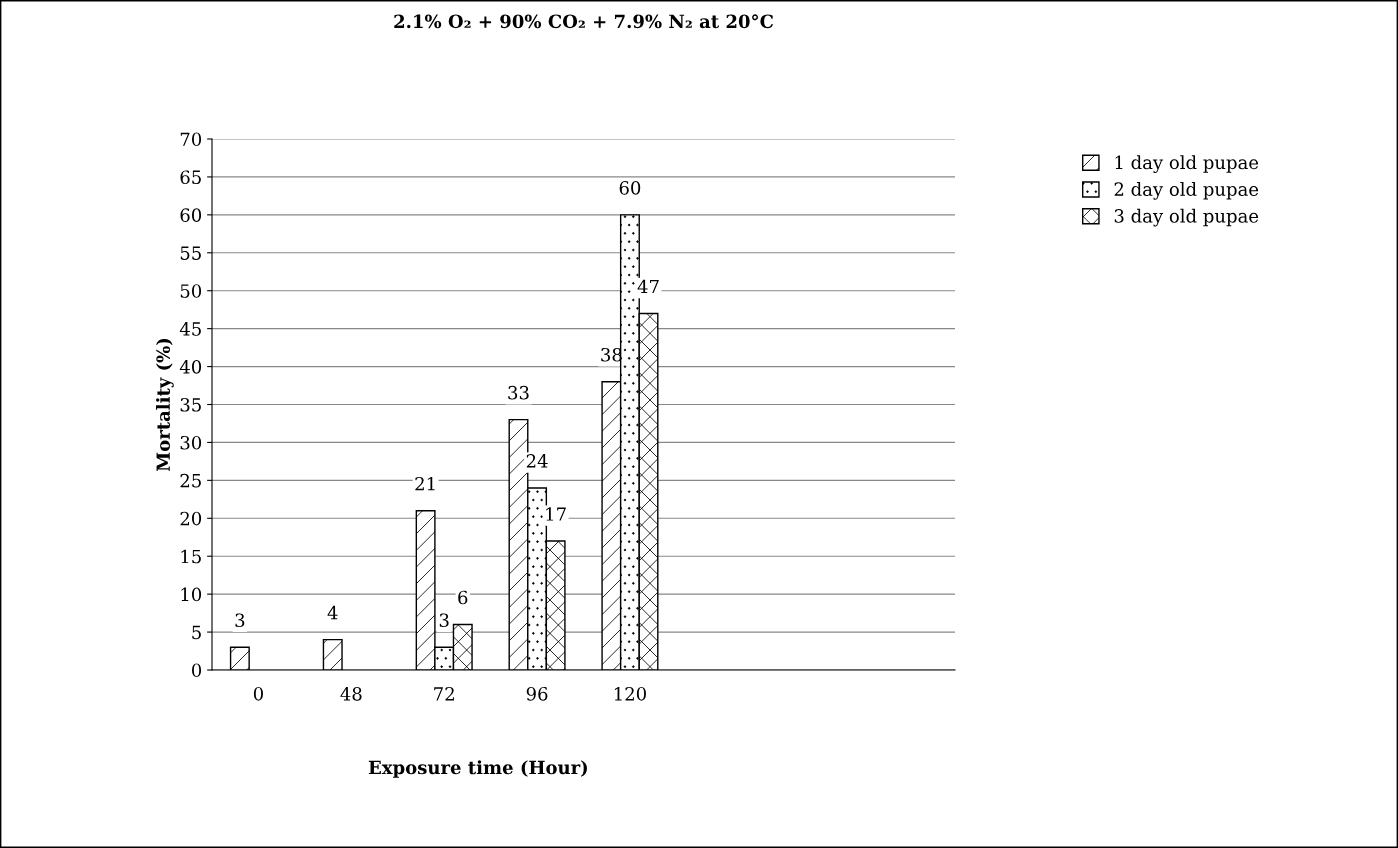 This screenshot has width=1398, height=848. Describe the element at coordinates (190, 253) in the screenshot. I see `y-tick-label: 55` at that location.